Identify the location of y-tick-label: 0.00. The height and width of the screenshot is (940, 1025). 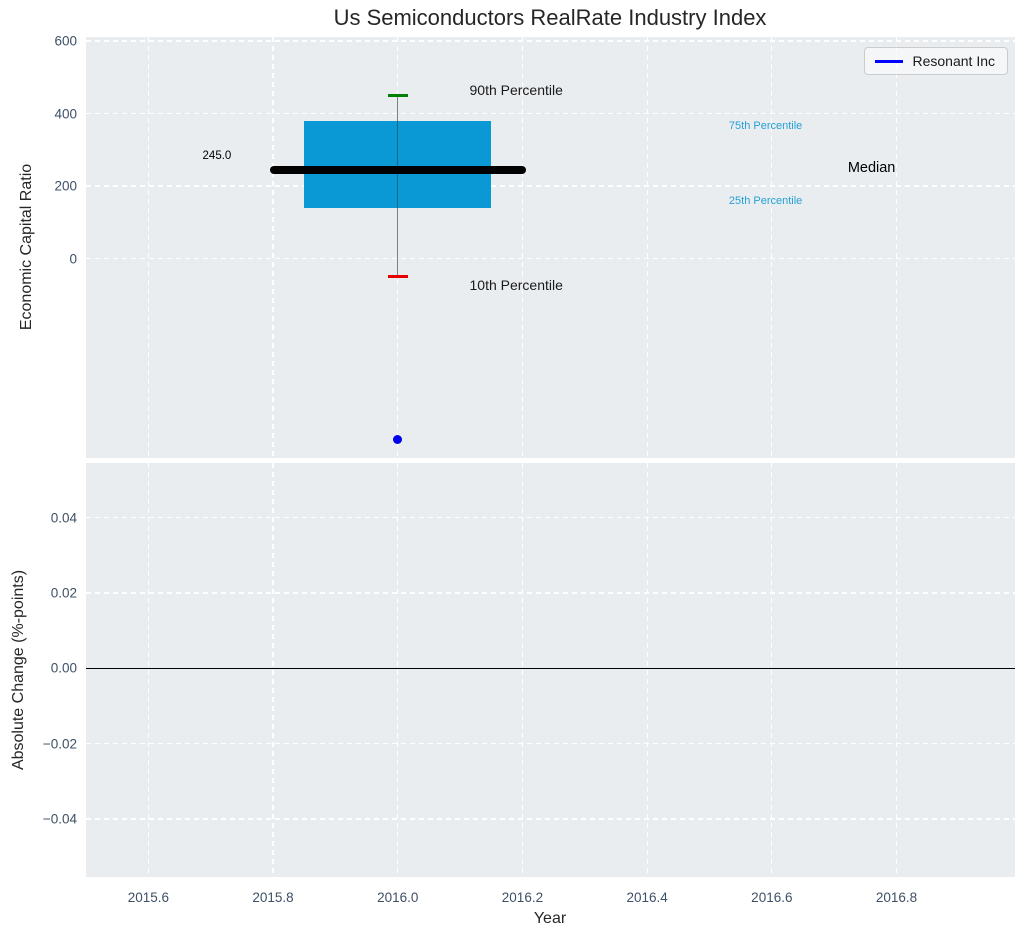
(63, 668).